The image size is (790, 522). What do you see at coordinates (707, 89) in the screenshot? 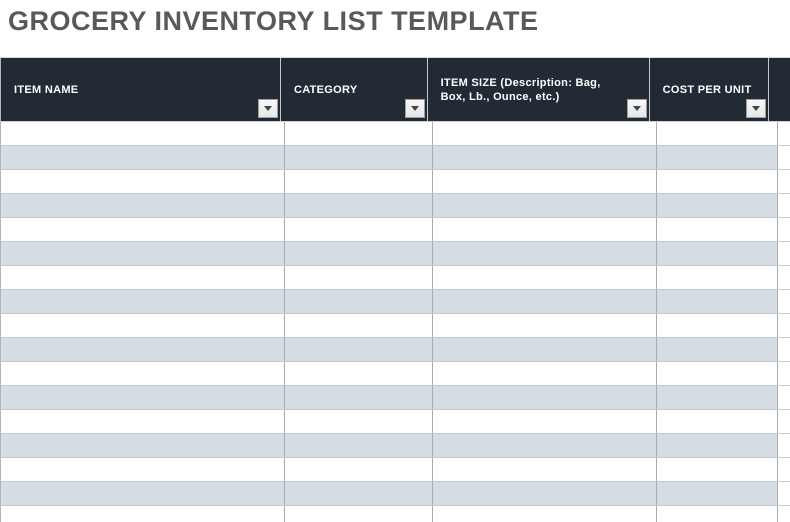
I see `header-label-cost-per-unit: COST PER UNIT` at bounding box center [707, 89].